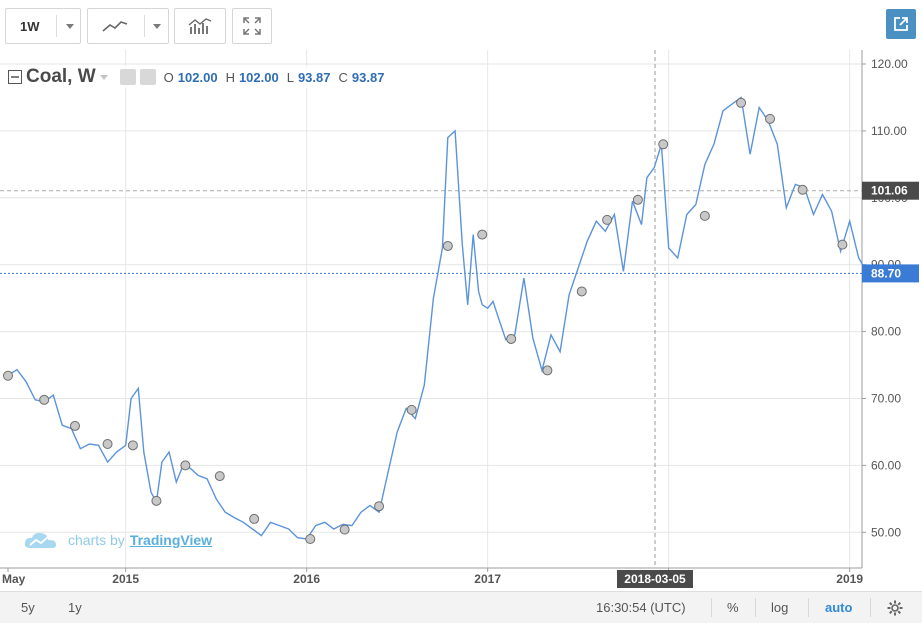 This screenshot has height=623, width=922. I want to click on high-value: 102.00, so click(258, 77).